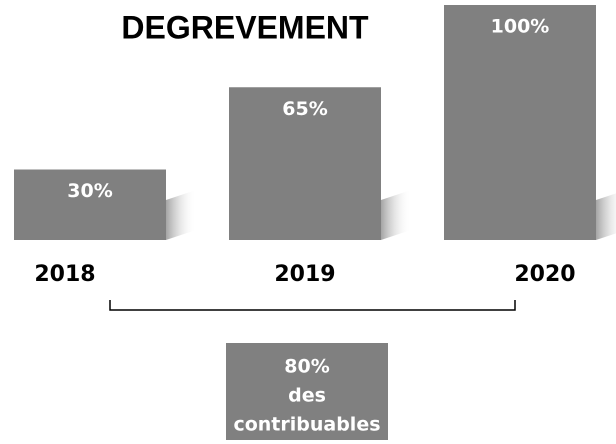 The height and width of the screenshot is (444, 616). What do you see at coordinates (89, 191) in the screenshot?
I see `value-label: 30%` at bounding box center [89, 191].